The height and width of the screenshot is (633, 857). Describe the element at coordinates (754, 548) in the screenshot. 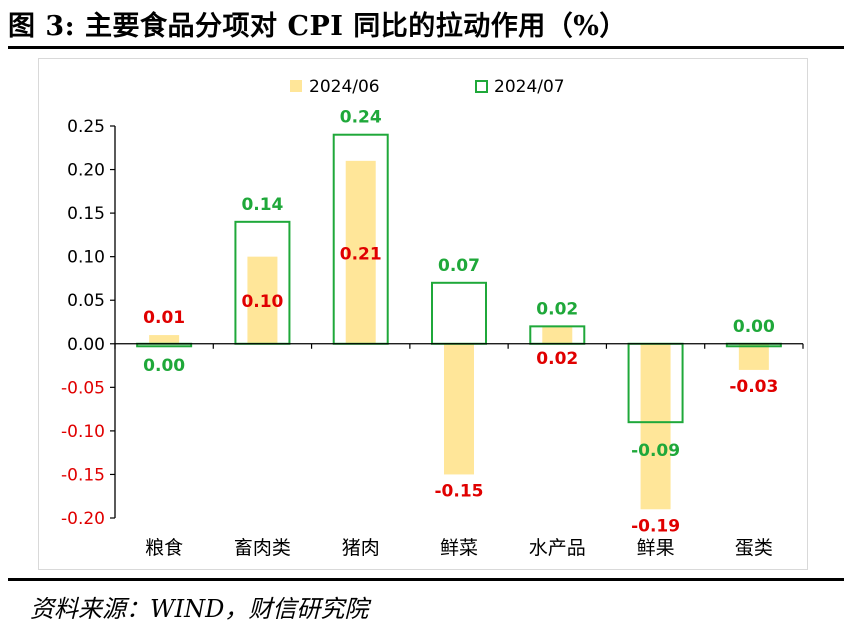

I see `x-category-label: 蛋类` at that location.